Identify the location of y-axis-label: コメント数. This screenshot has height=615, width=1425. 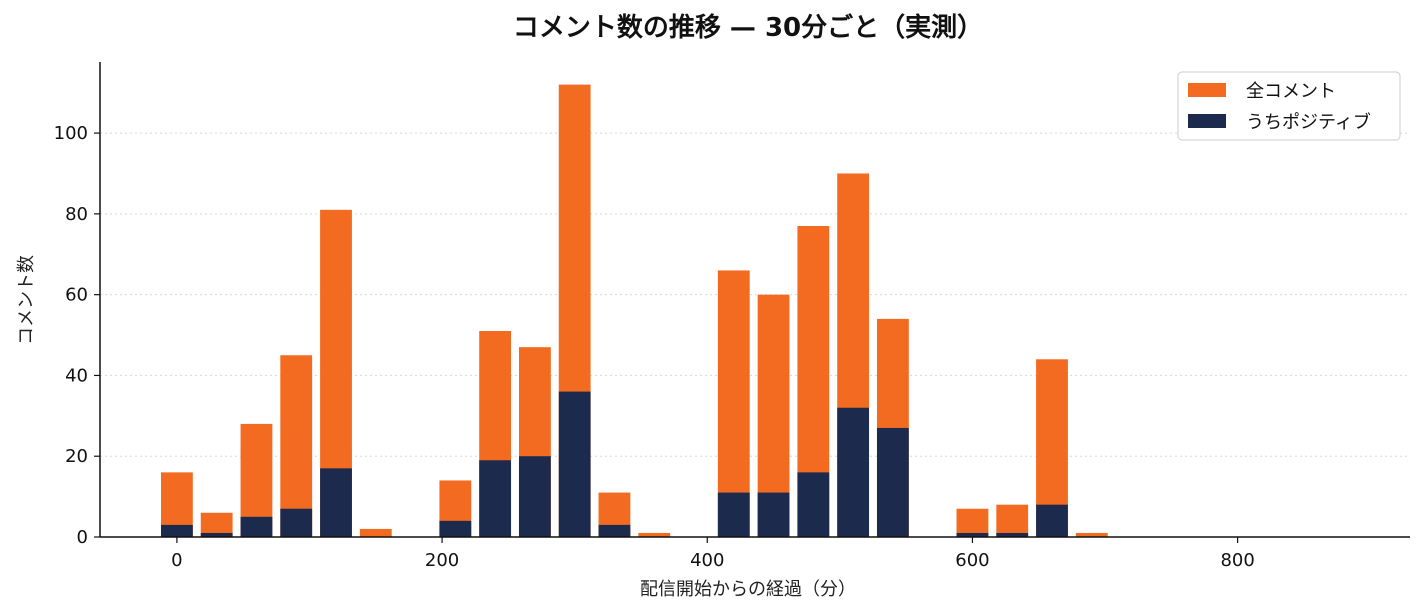
(26, 300).